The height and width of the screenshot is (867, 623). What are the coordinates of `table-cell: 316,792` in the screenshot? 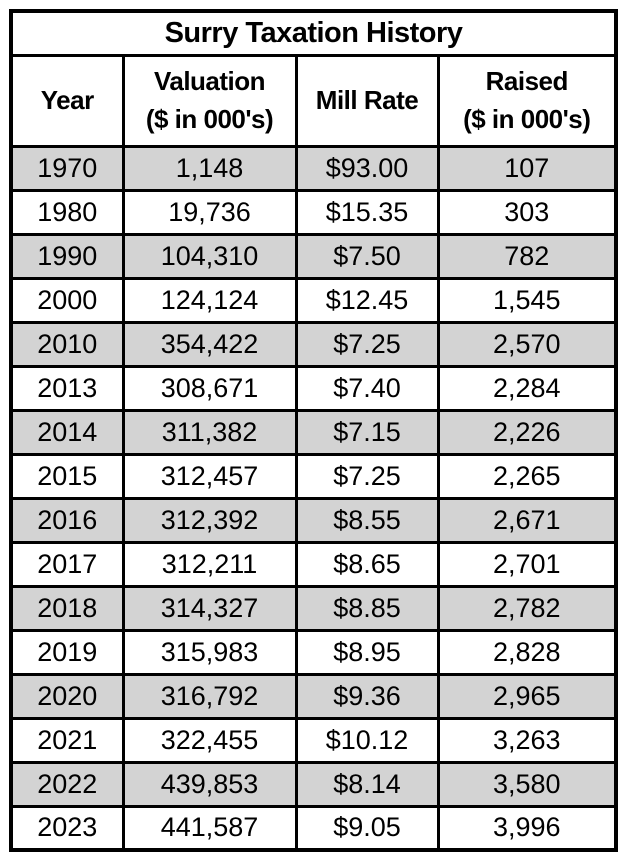 It's located at (209, 696).